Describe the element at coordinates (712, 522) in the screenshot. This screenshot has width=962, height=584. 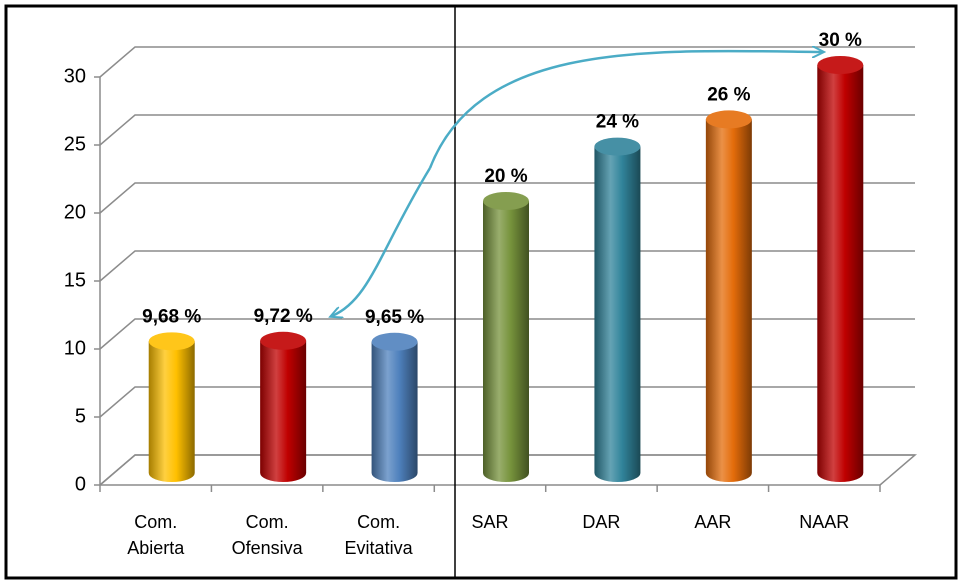
I see `x-tick-label: AAR` at that location.